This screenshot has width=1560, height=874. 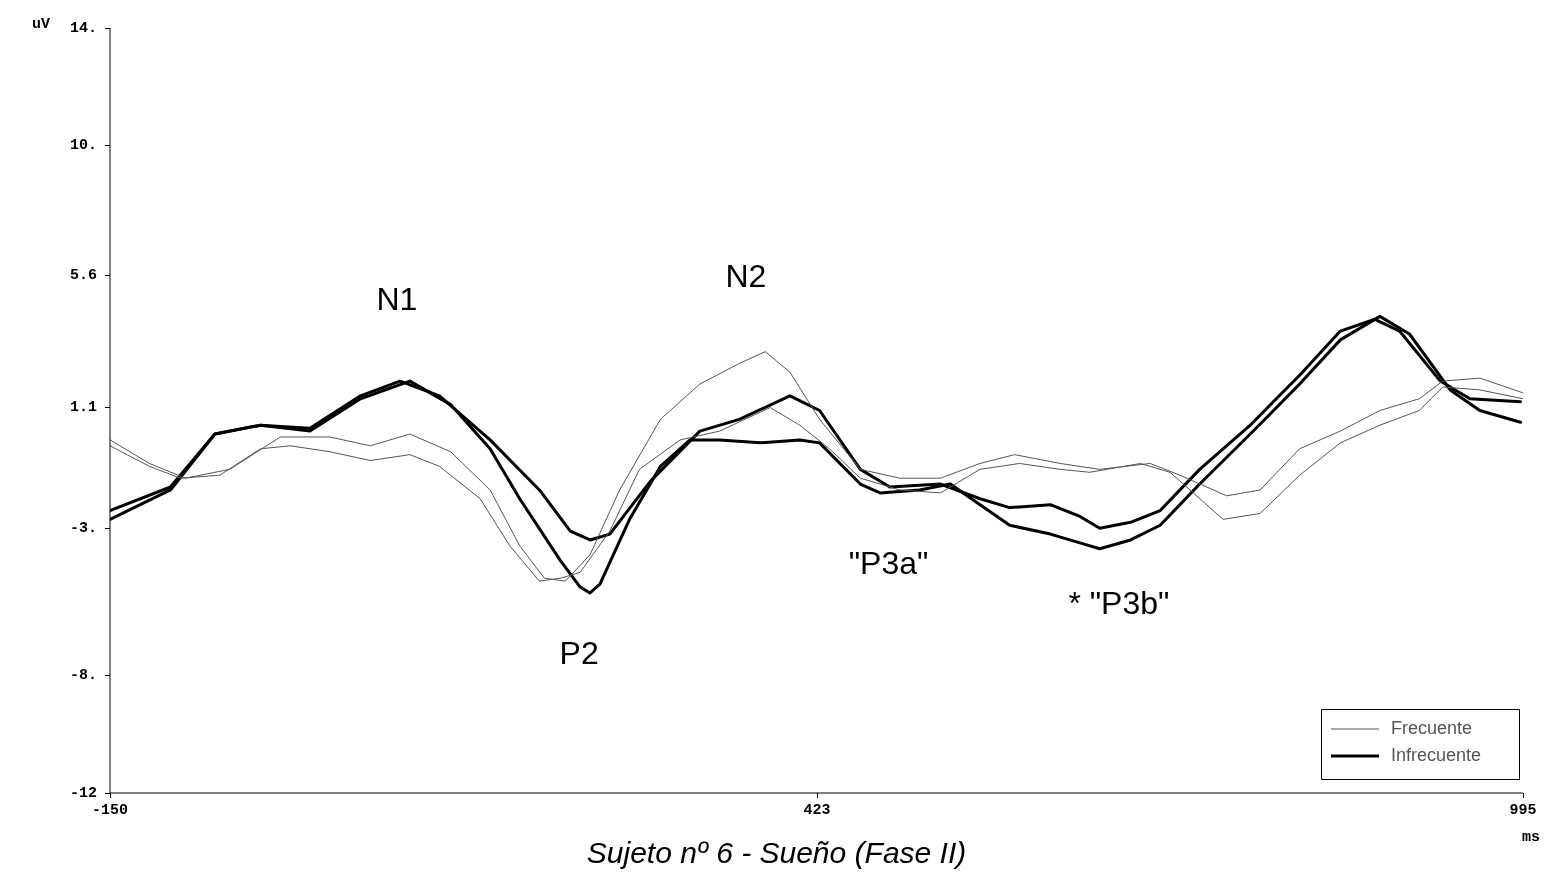 I want to click on legend-label: Frecuente, so click(x=1432, y=727).